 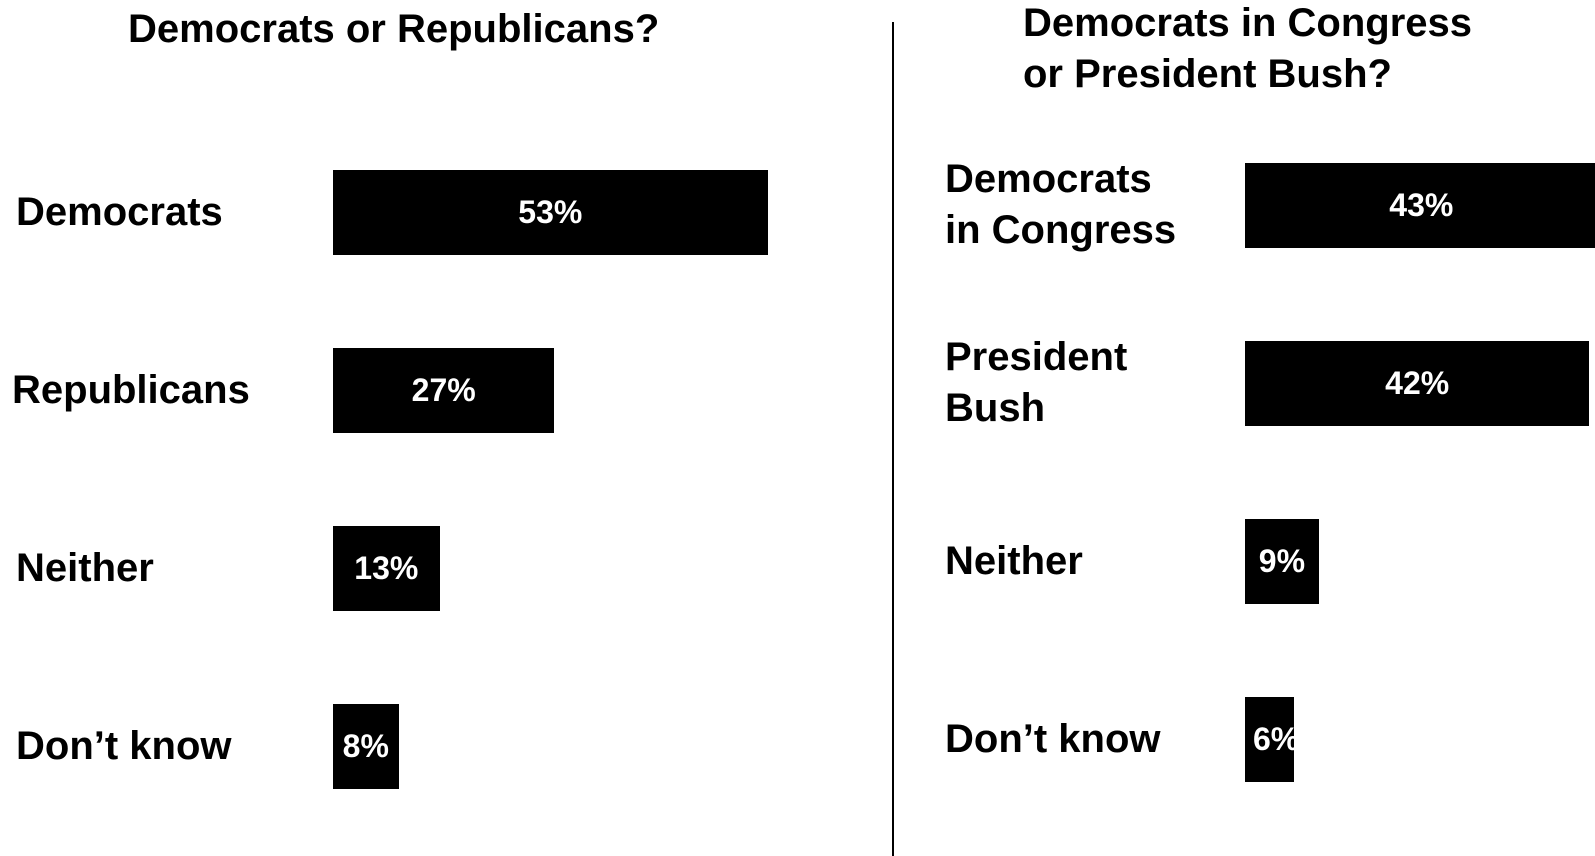 I want to click on category-label: Democrats, so click(x=119, y=211).